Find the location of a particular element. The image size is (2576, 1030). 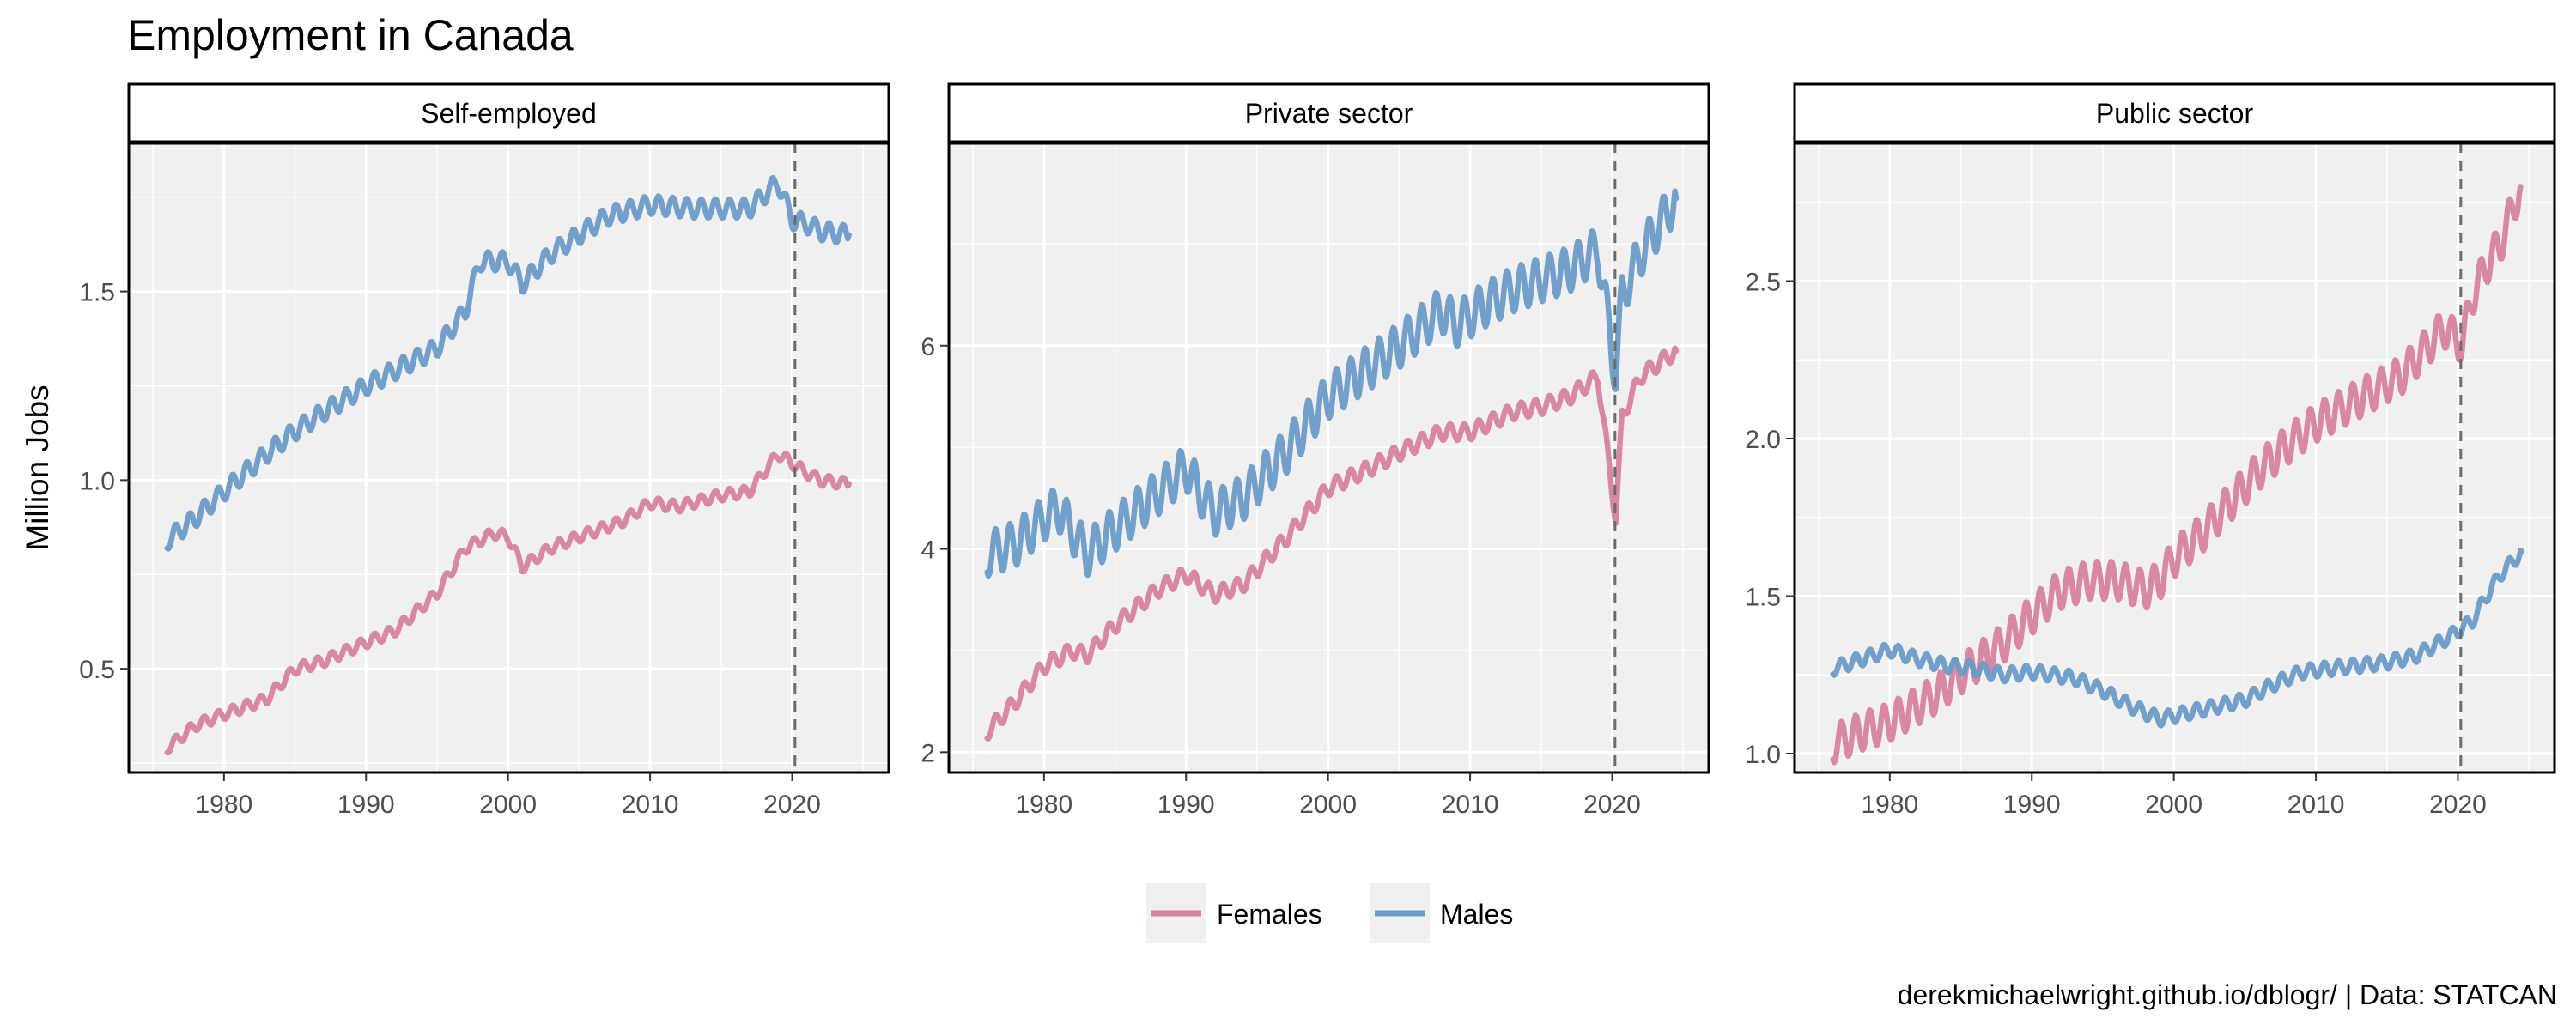

chart-title: Employment in Canada is located at coordinates (350, 35).